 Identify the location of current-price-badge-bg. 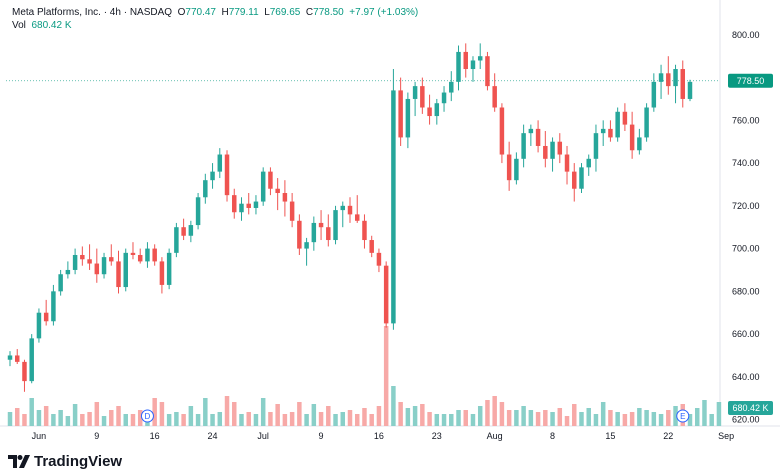
(750, 80).